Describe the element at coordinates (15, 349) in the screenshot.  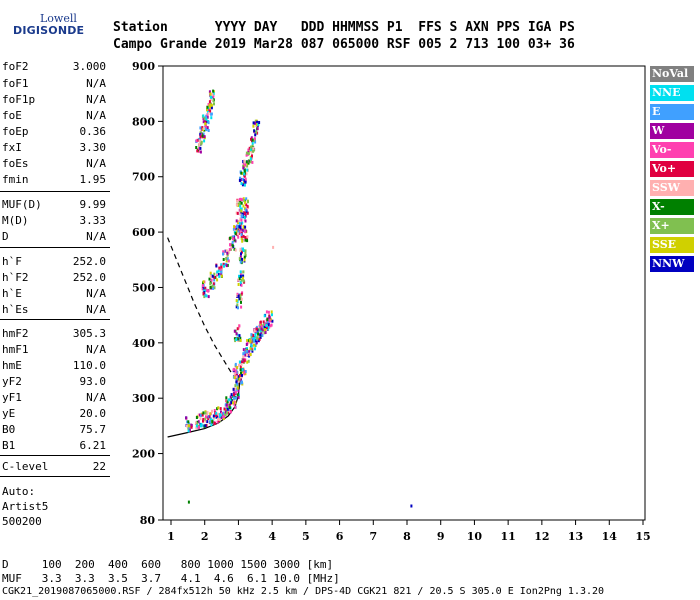
I see `param-name: hmF1` at that location.